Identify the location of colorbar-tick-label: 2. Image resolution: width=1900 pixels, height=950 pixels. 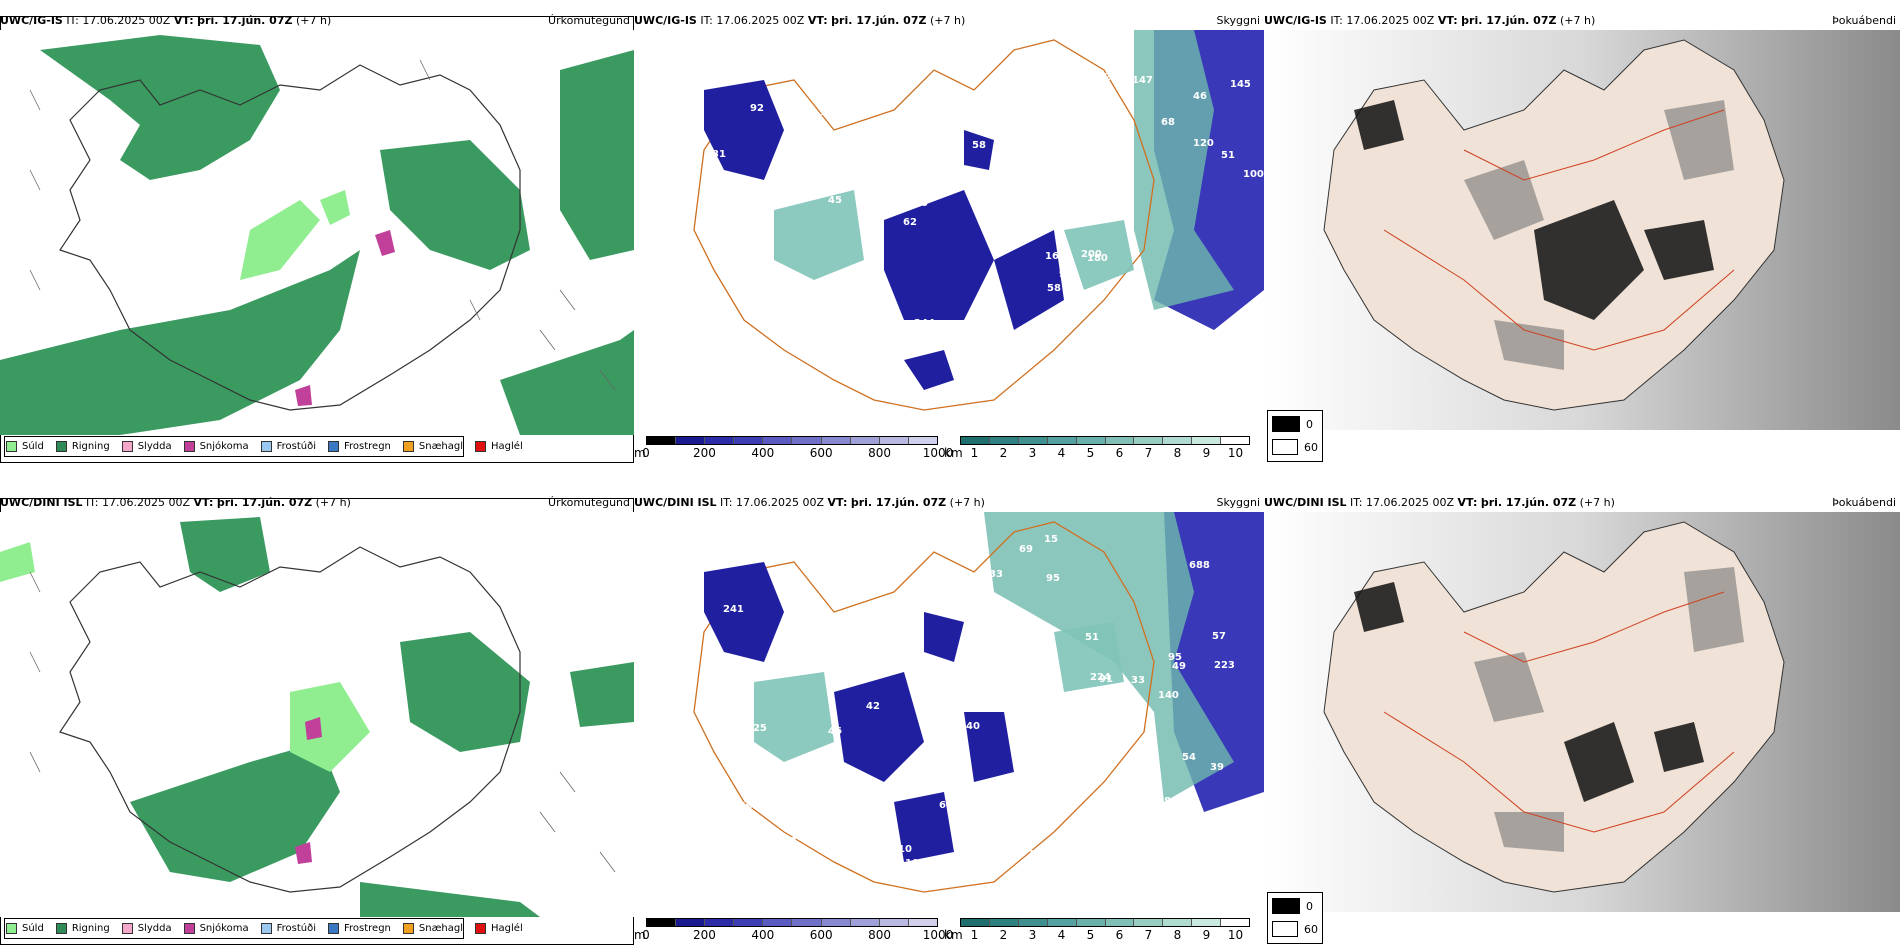
(1003, 935).